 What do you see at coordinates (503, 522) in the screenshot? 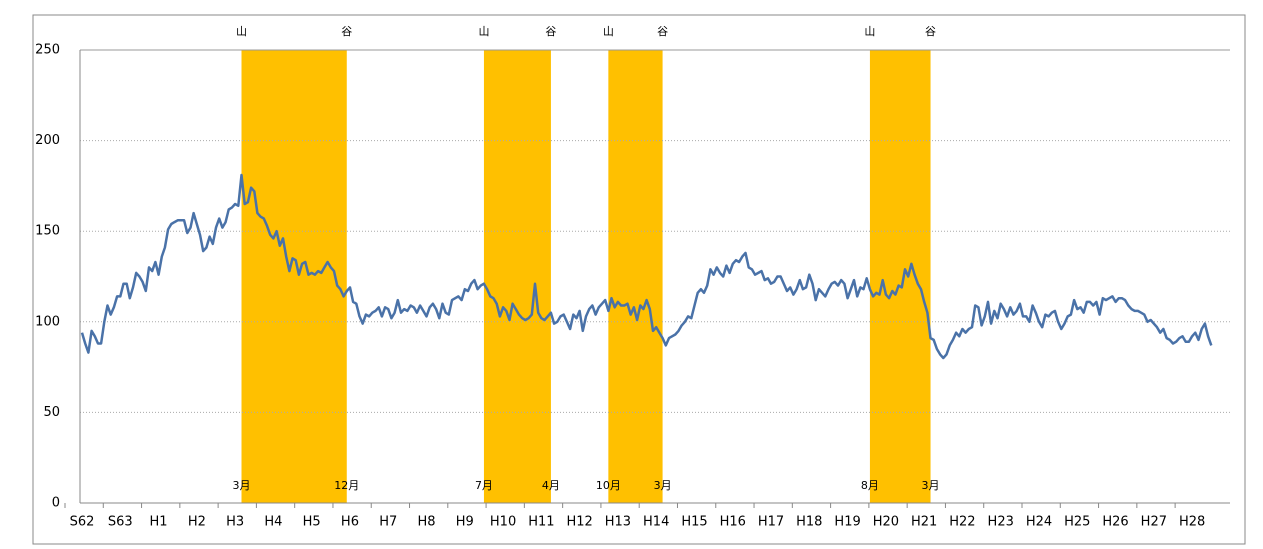
I see `x-tick-label: H10` at bounding box center [503, 522].